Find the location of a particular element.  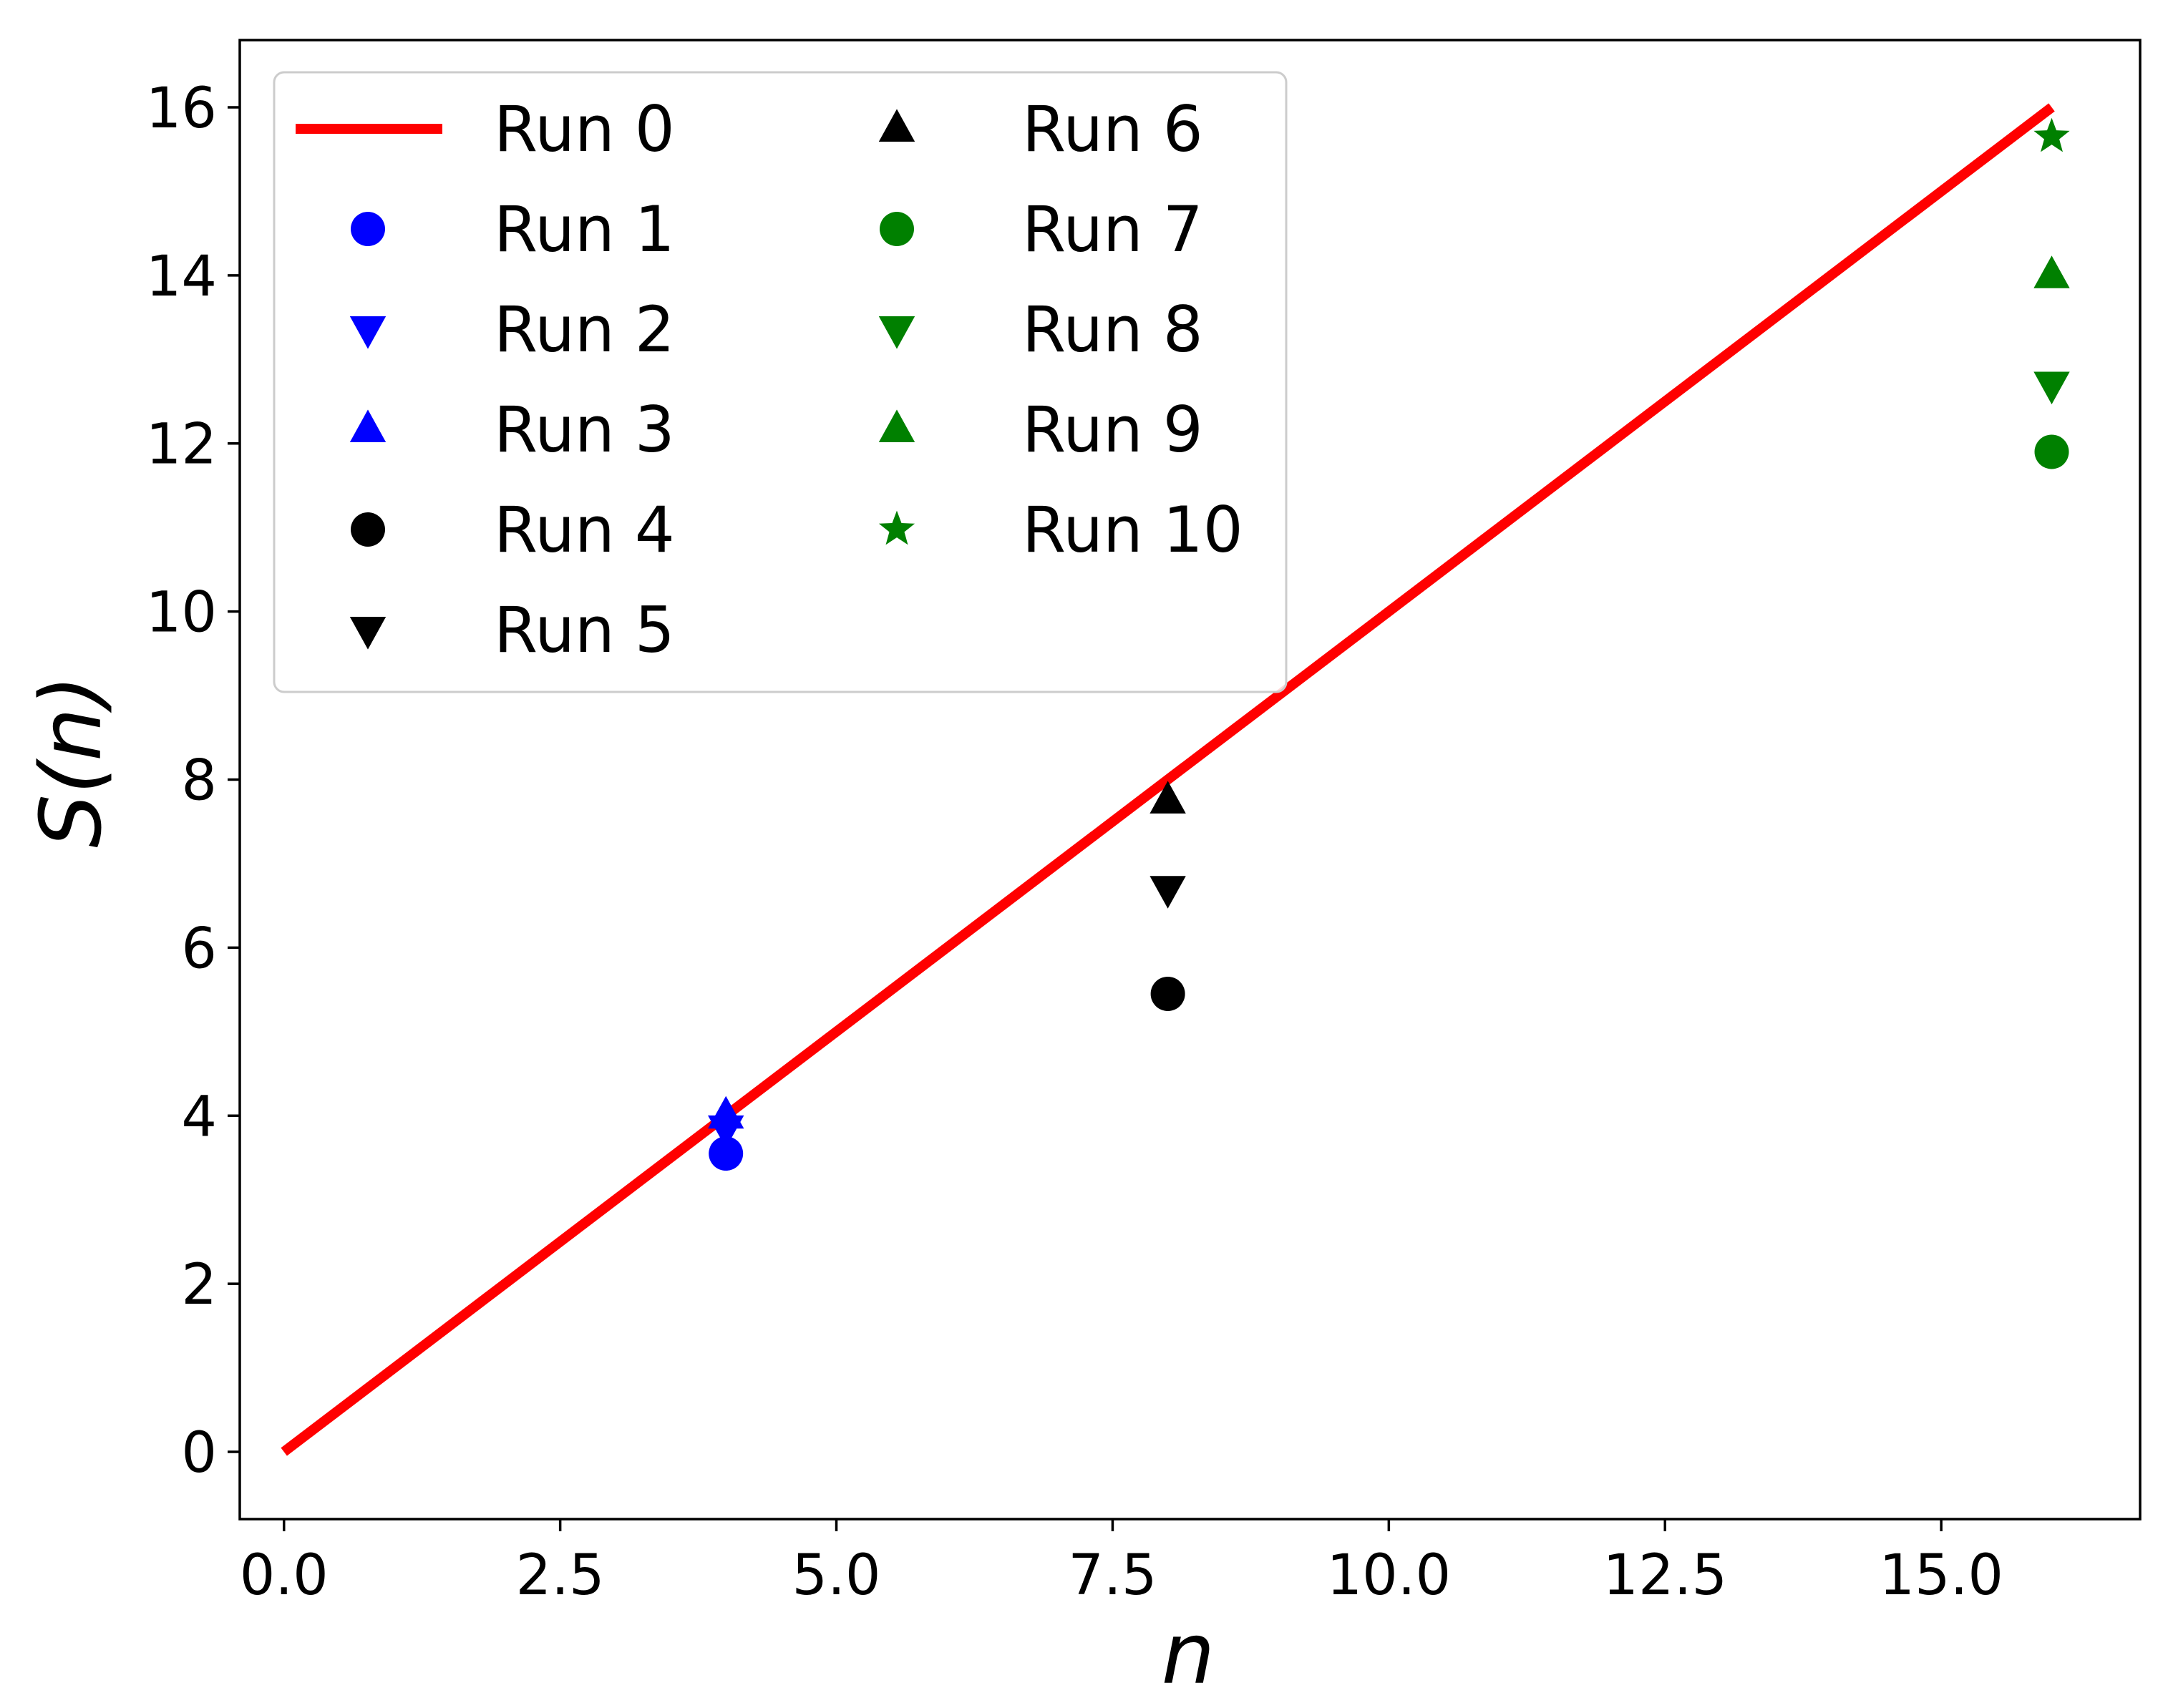

y-tick-label: 12 is located at coordinates (181, 445).